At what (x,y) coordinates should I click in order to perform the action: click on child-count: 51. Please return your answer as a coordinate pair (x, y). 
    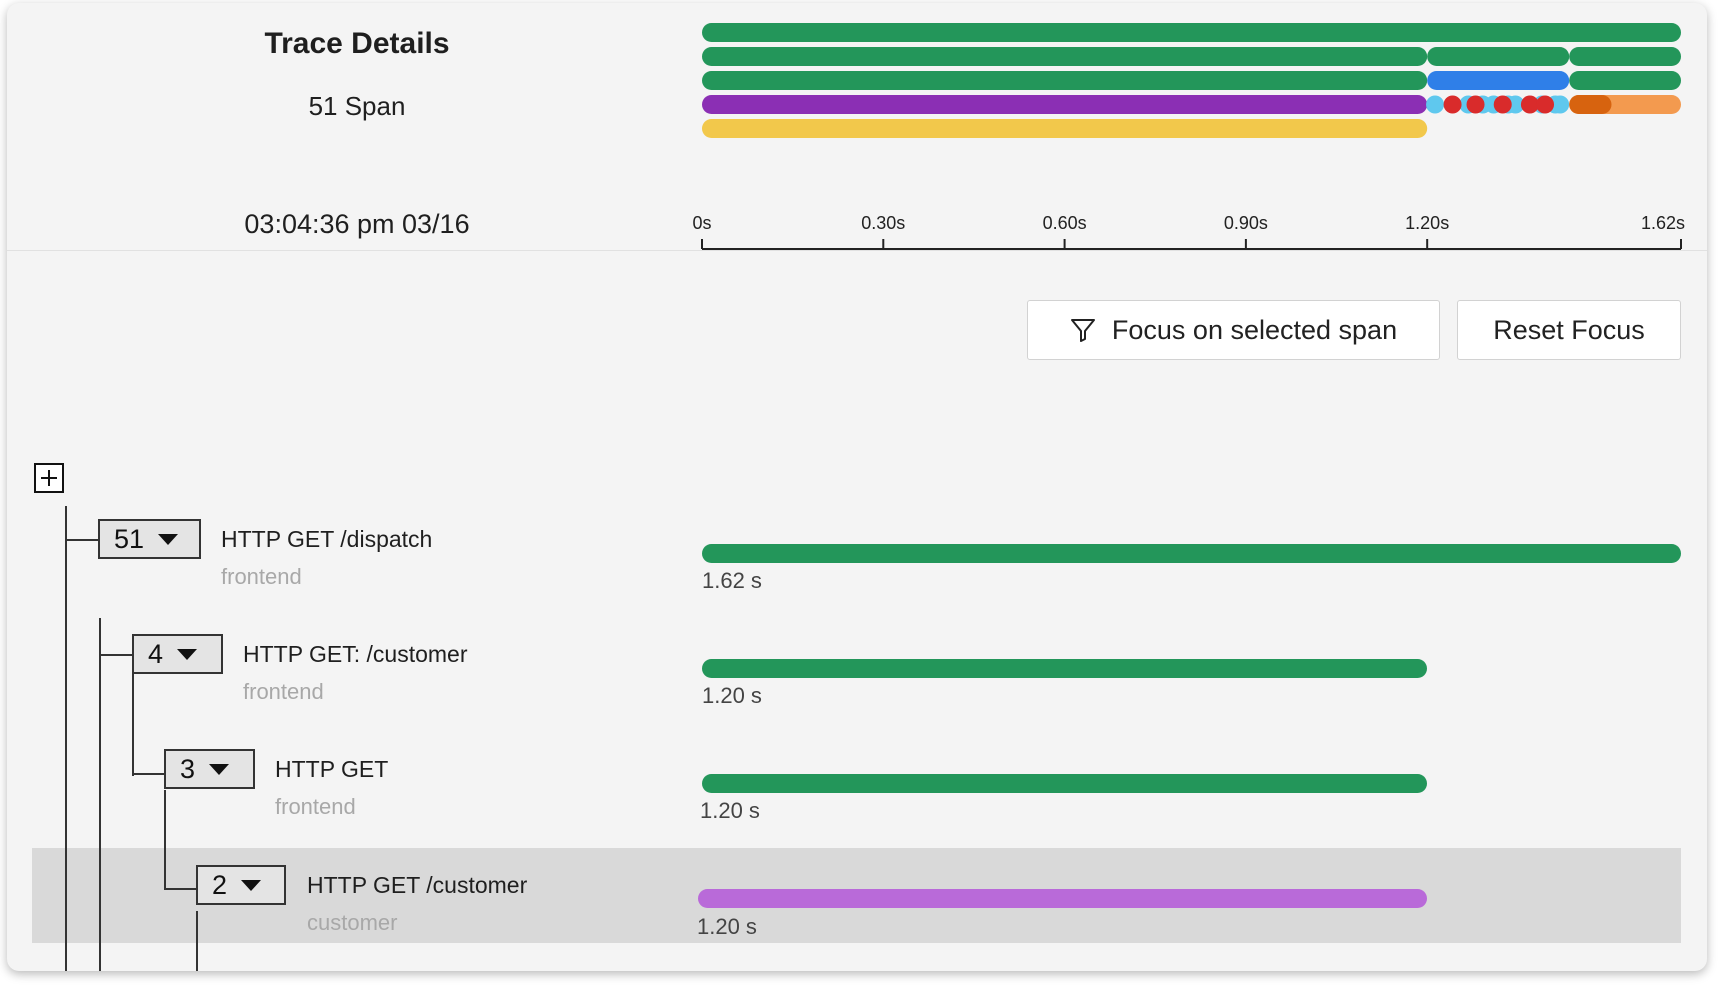
    Looking at the image, I should click on (129, 538).